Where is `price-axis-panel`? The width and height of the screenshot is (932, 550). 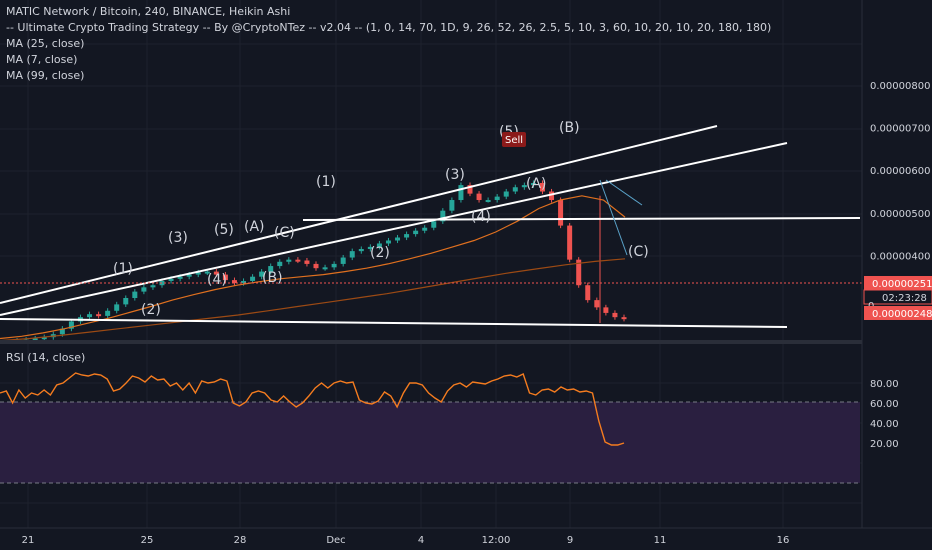 price-axis-panel is located at coordinates (897, 275).